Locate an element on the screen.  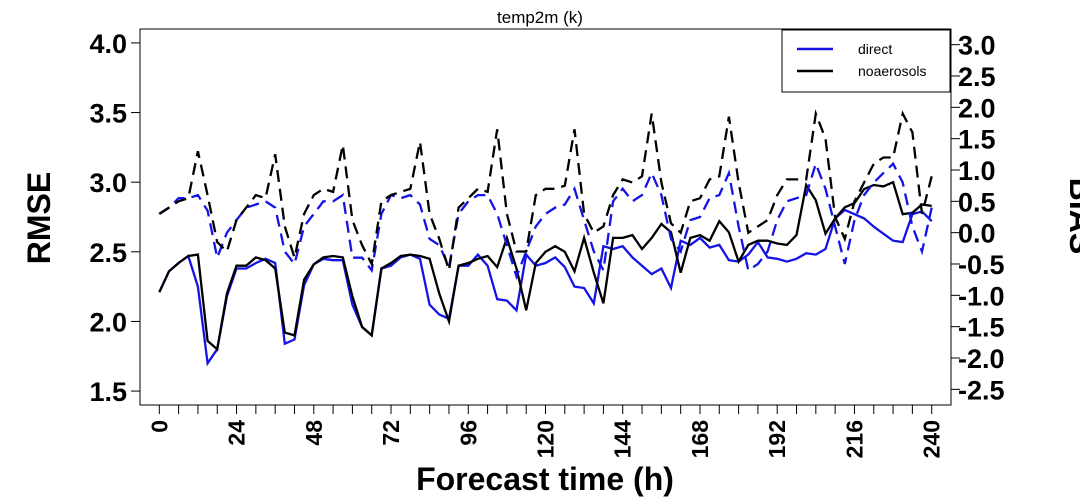
legend: direct noaerosols is located at coordinates (866, 61).